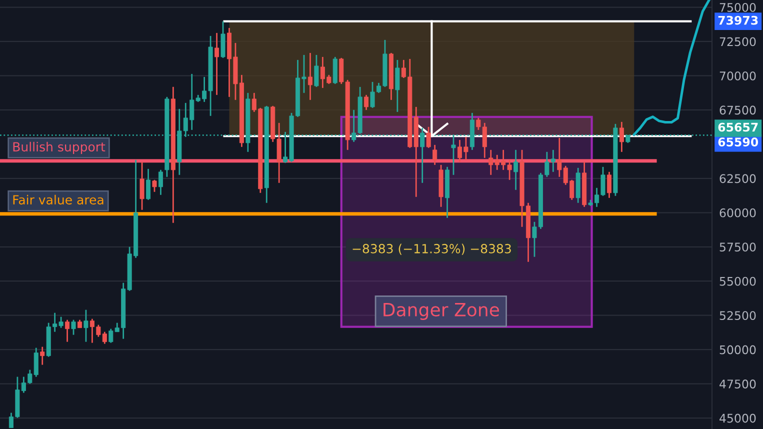 This screenshot has width=763, height=429. What do you see at coordinates (441, 311) in the screenshot?
I see `band-label: Danger Zone` at bounding box center [441, 311].